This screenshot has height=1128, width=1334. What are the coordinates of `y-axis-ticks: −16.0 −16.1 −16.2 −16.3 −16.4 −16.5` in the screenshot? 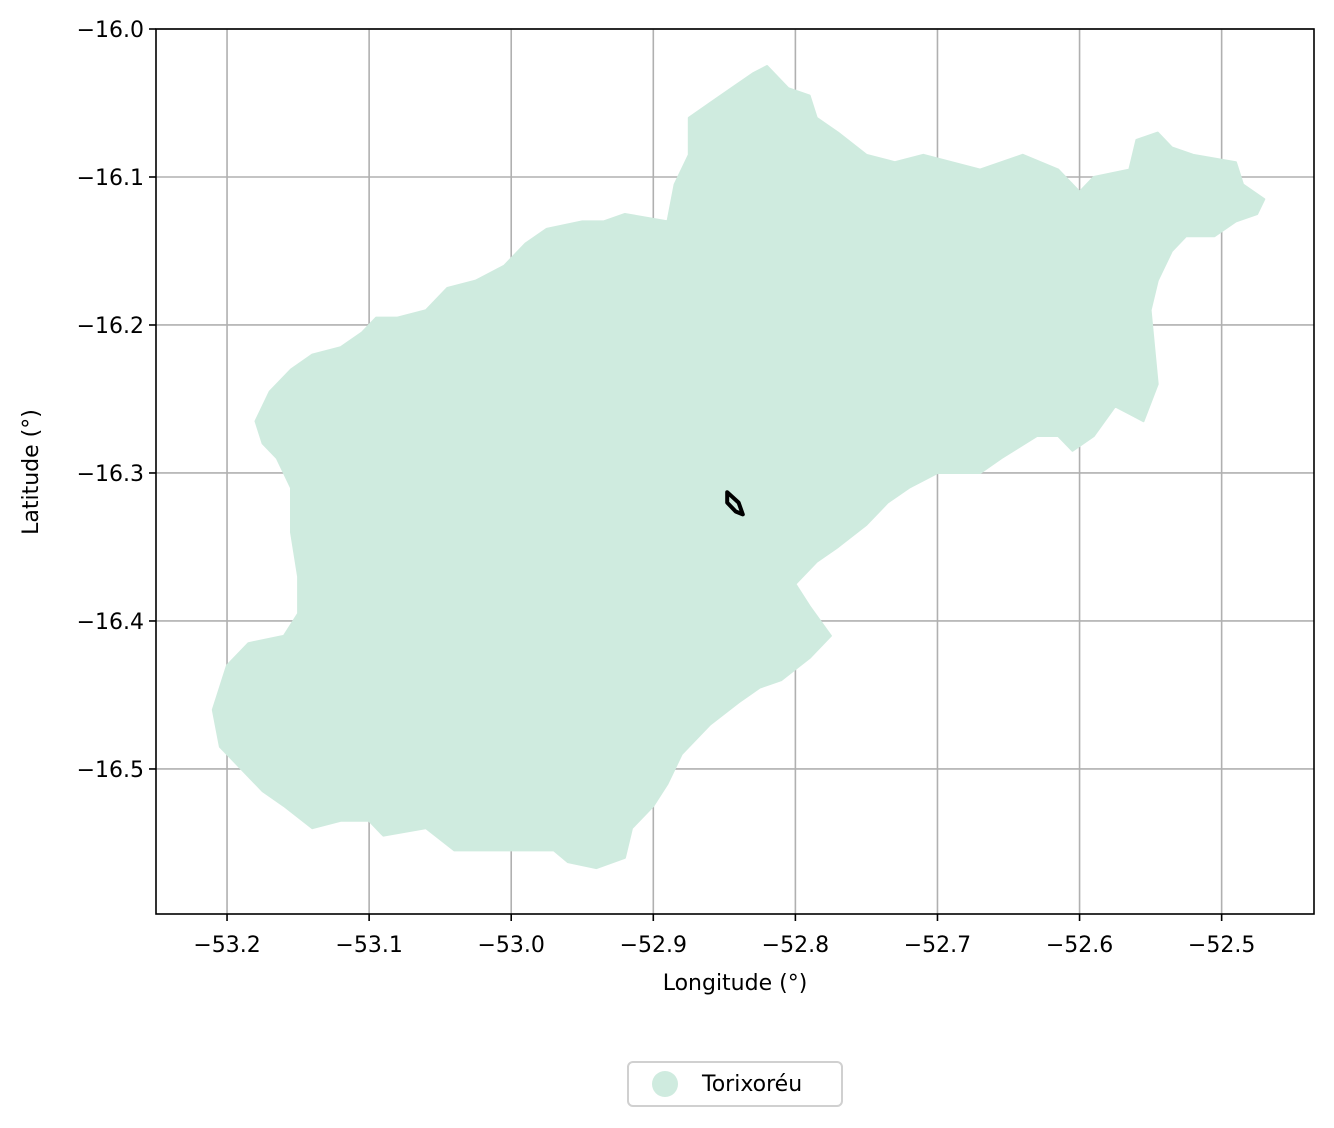 It's located at (116, 400).